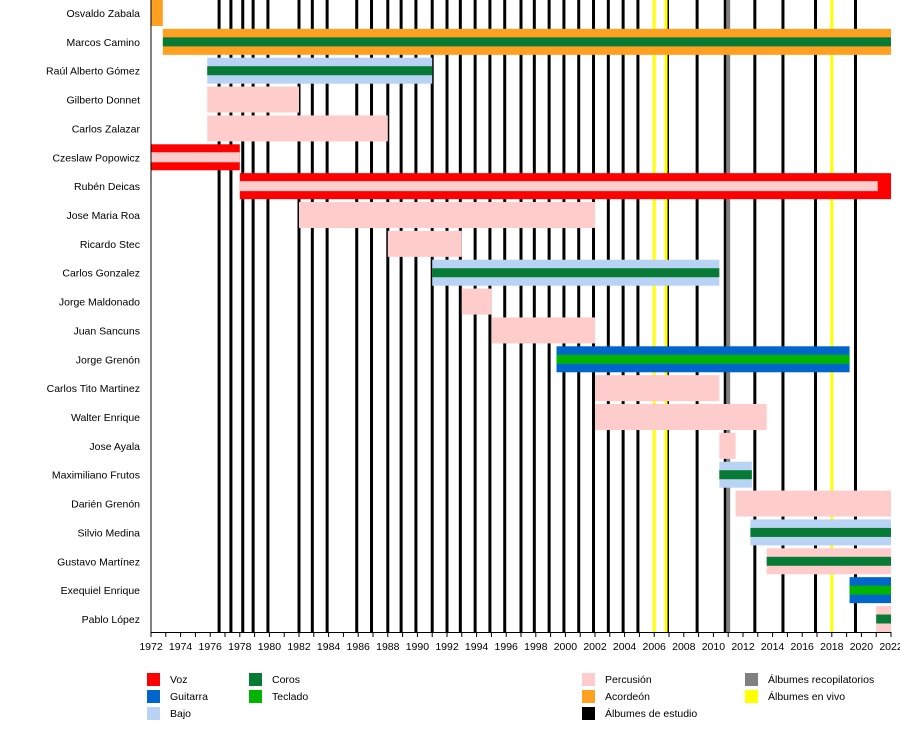 Image resolution: width=900 pixels, height=730 pixels. Describe the element at coordinates (167, 679) in the screenshot. I see `legend-item: Voz` at that location.